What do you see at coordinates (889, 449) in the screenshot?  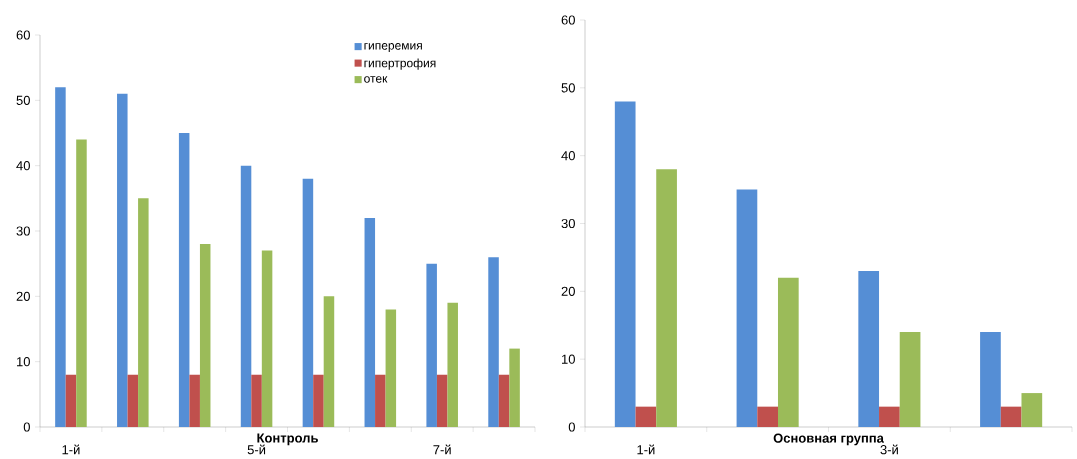 I see `x-tick-label: 3-й` at bounding box center [889, 449].